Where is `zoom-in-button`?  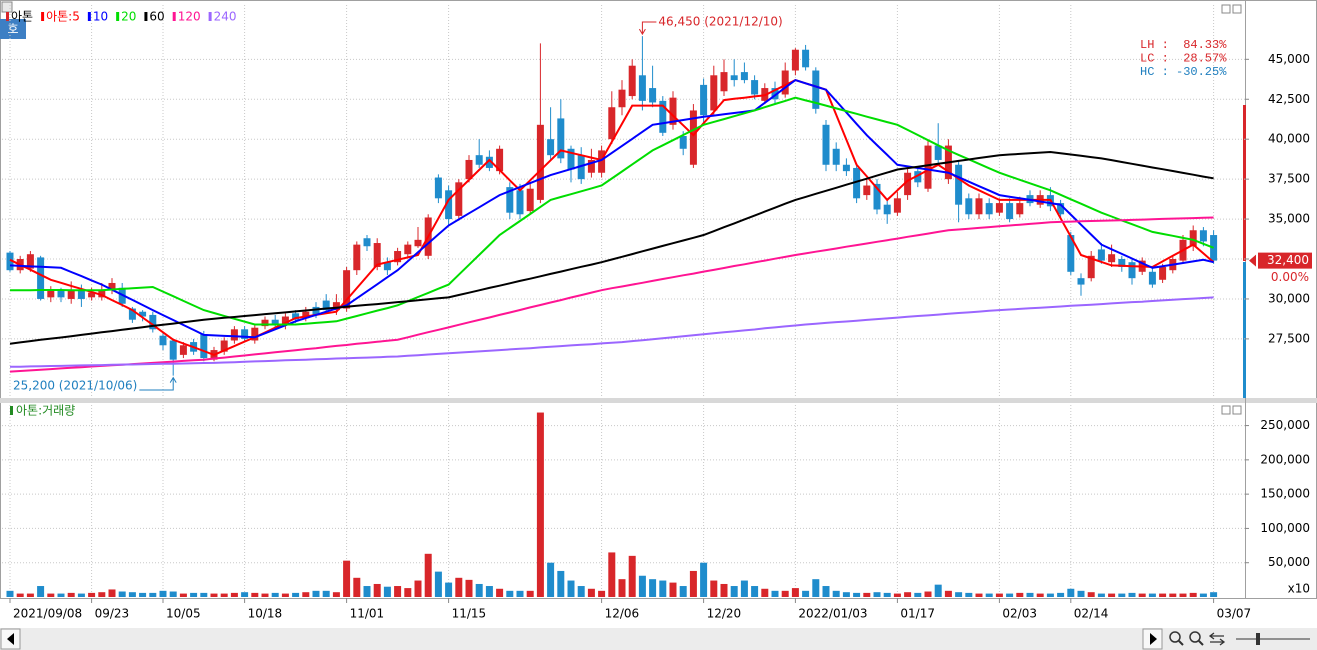
zoom-in-button is located at coordinates (1195, 637).